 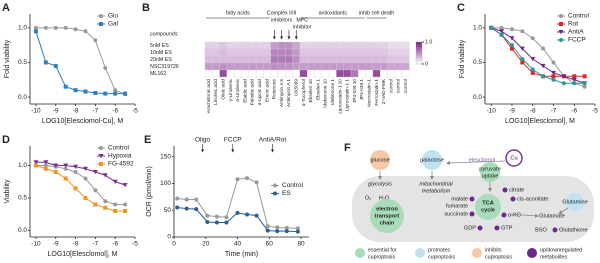 I want to click on column-label: γ-Linolenic, so click(x=230, y=89).